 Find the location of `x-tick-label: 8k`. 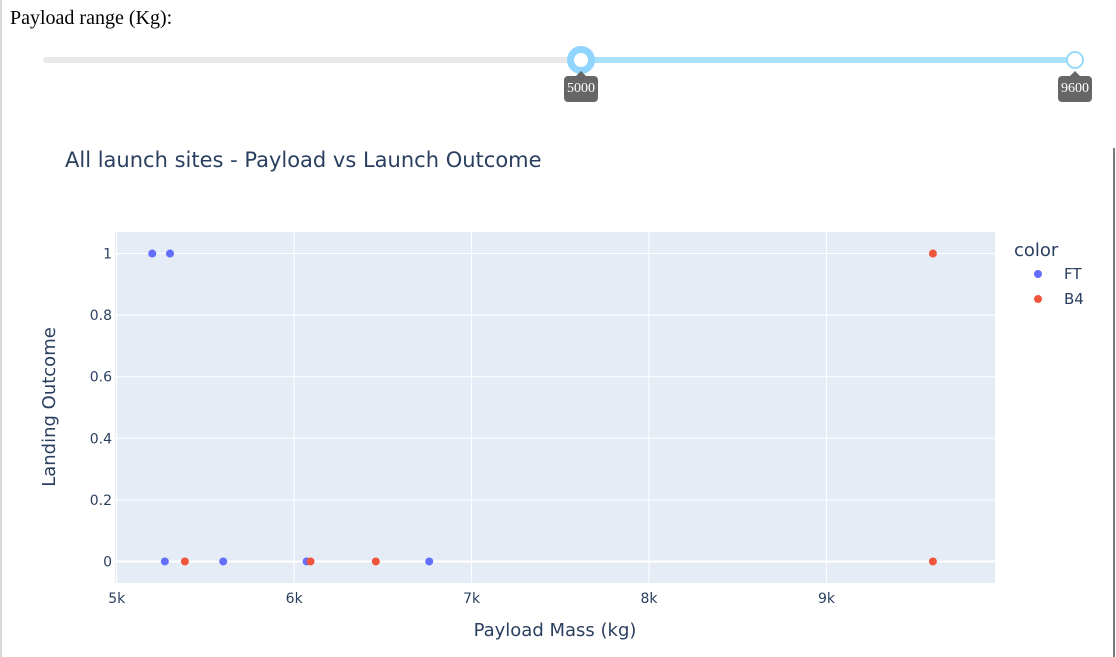

x-tick-label: 8k is located at coordinates (650, 599).